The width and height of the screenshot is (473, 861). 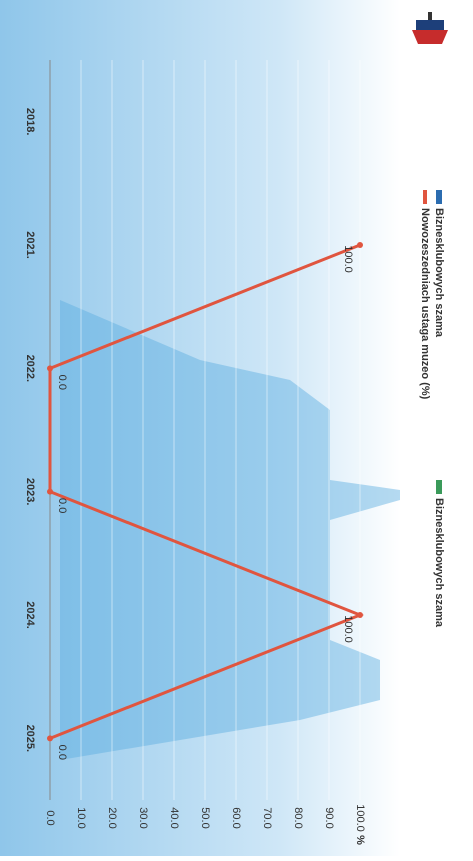 What do you see at coordinates (360, 840) in the screenshot?
I see `y-axis-label: %` at bounding box center [360, 840].